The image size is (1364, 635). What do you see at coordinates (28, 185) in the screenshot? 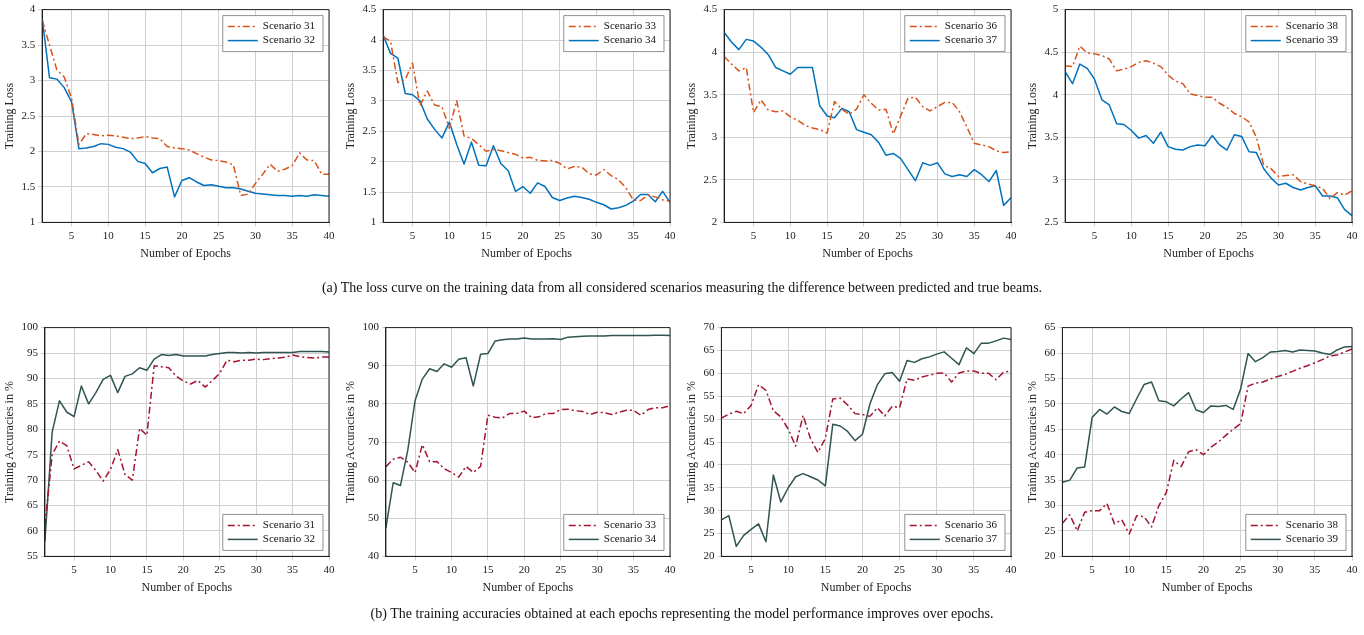
I see `y-tick-label: 1.5` at bounding box center [28, 185].